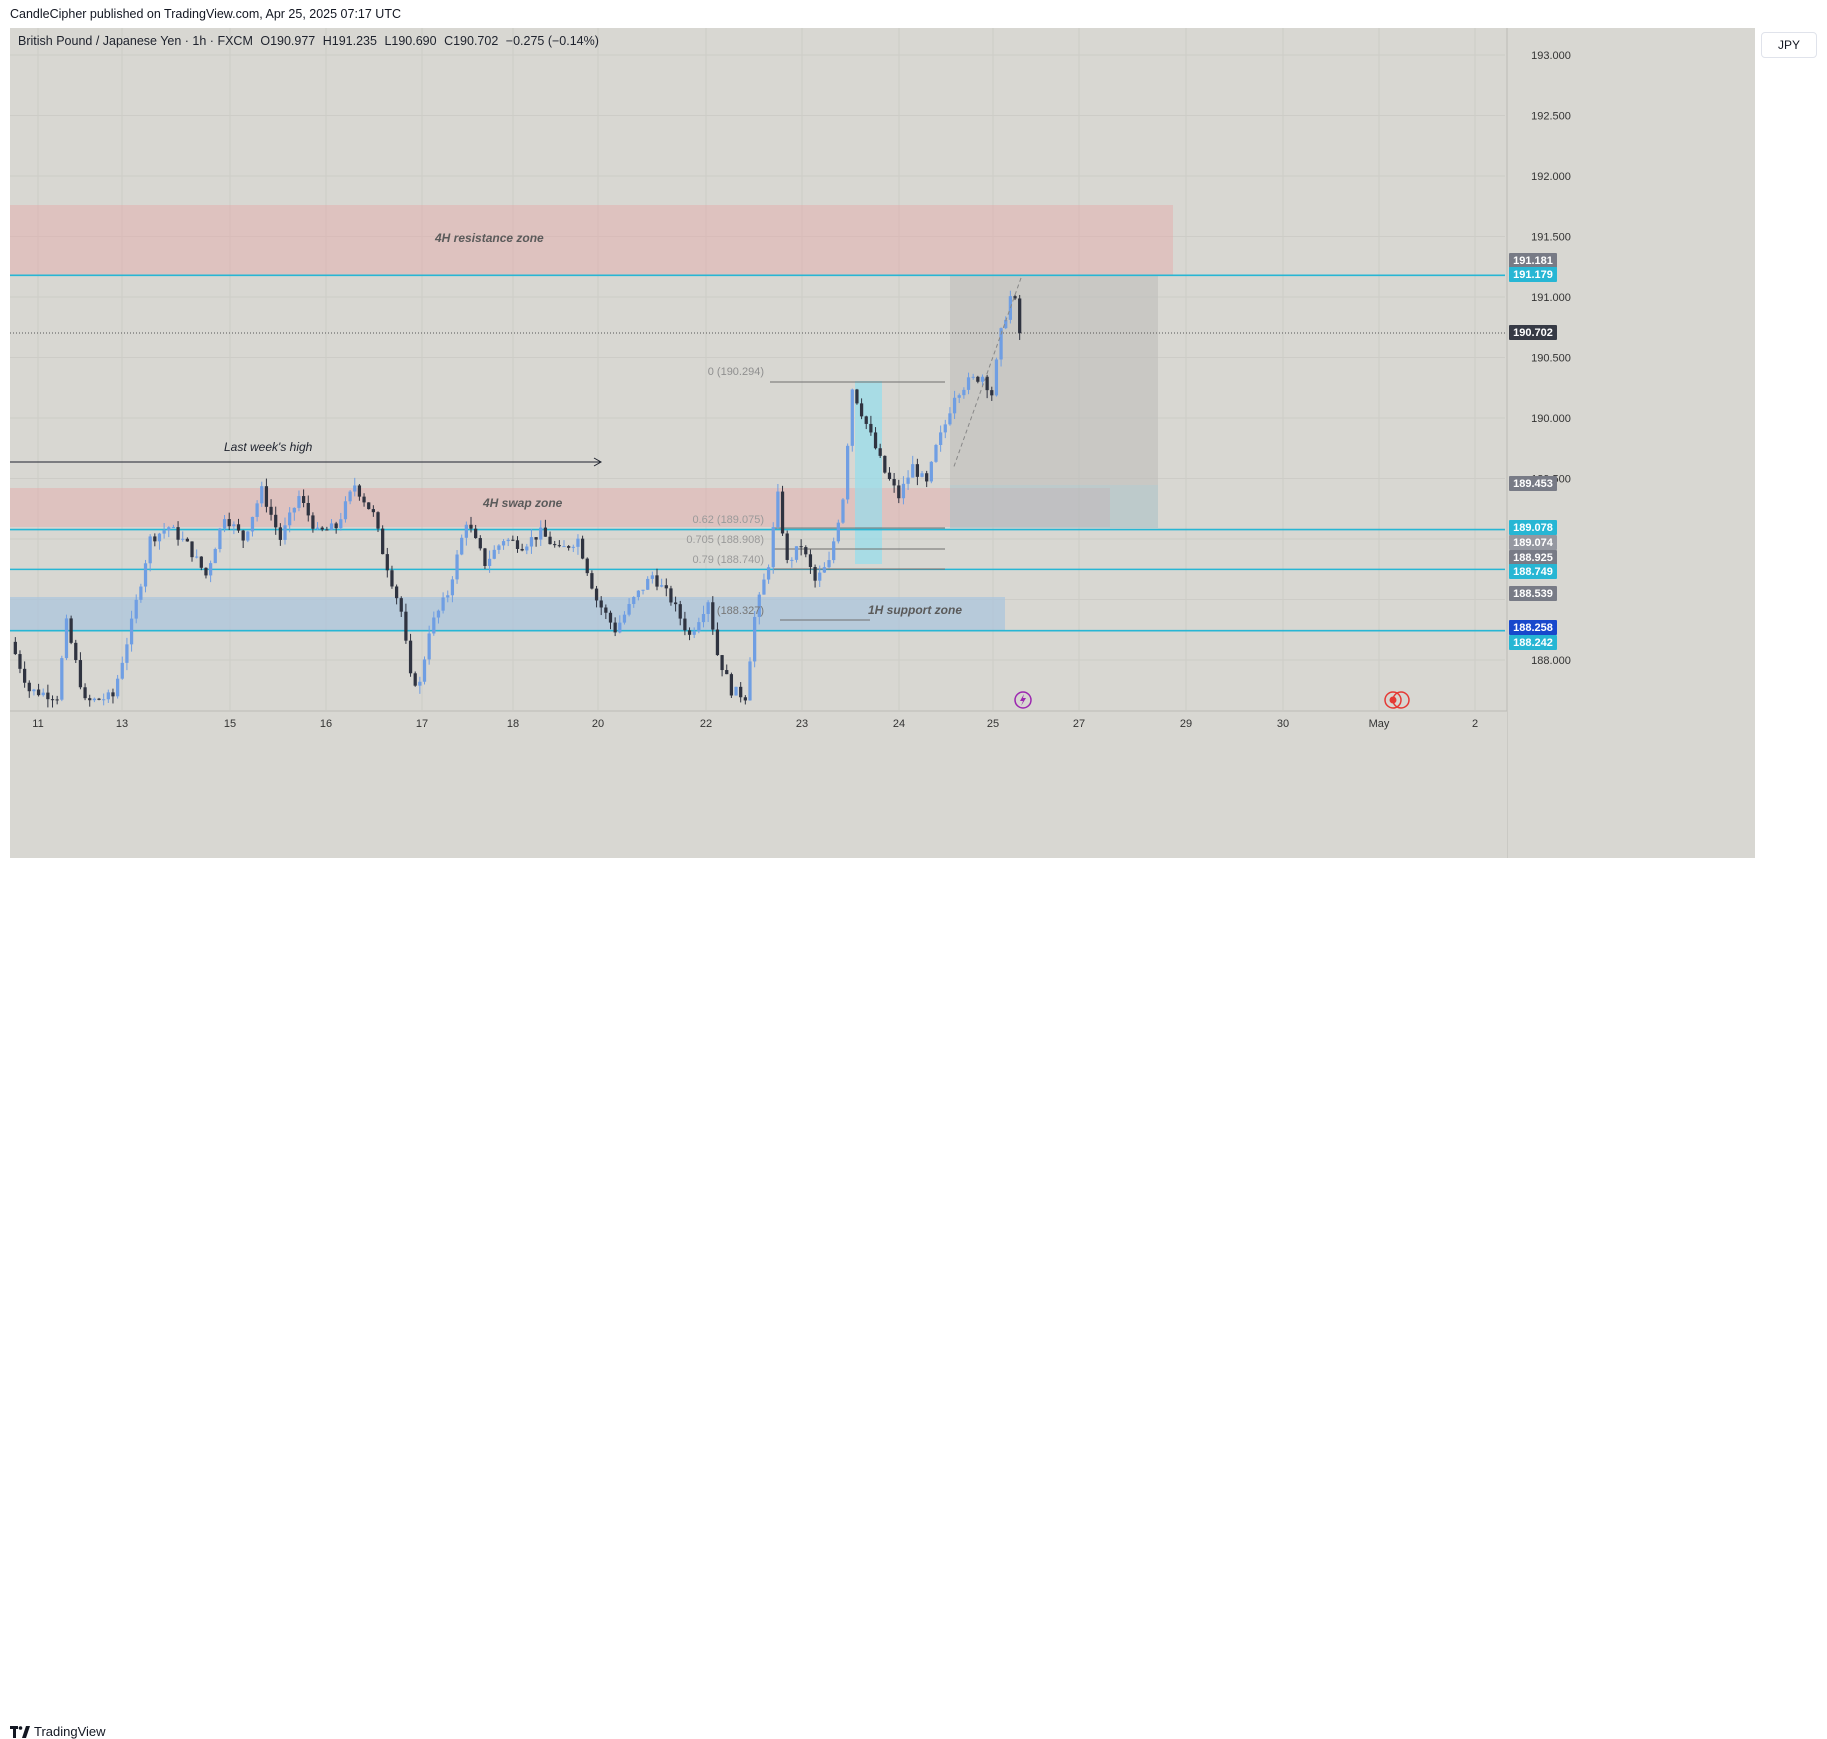 This screenshot has height=1739, width=1827. I want to click on price-tag-label: 188.925, so click(1533, 558).